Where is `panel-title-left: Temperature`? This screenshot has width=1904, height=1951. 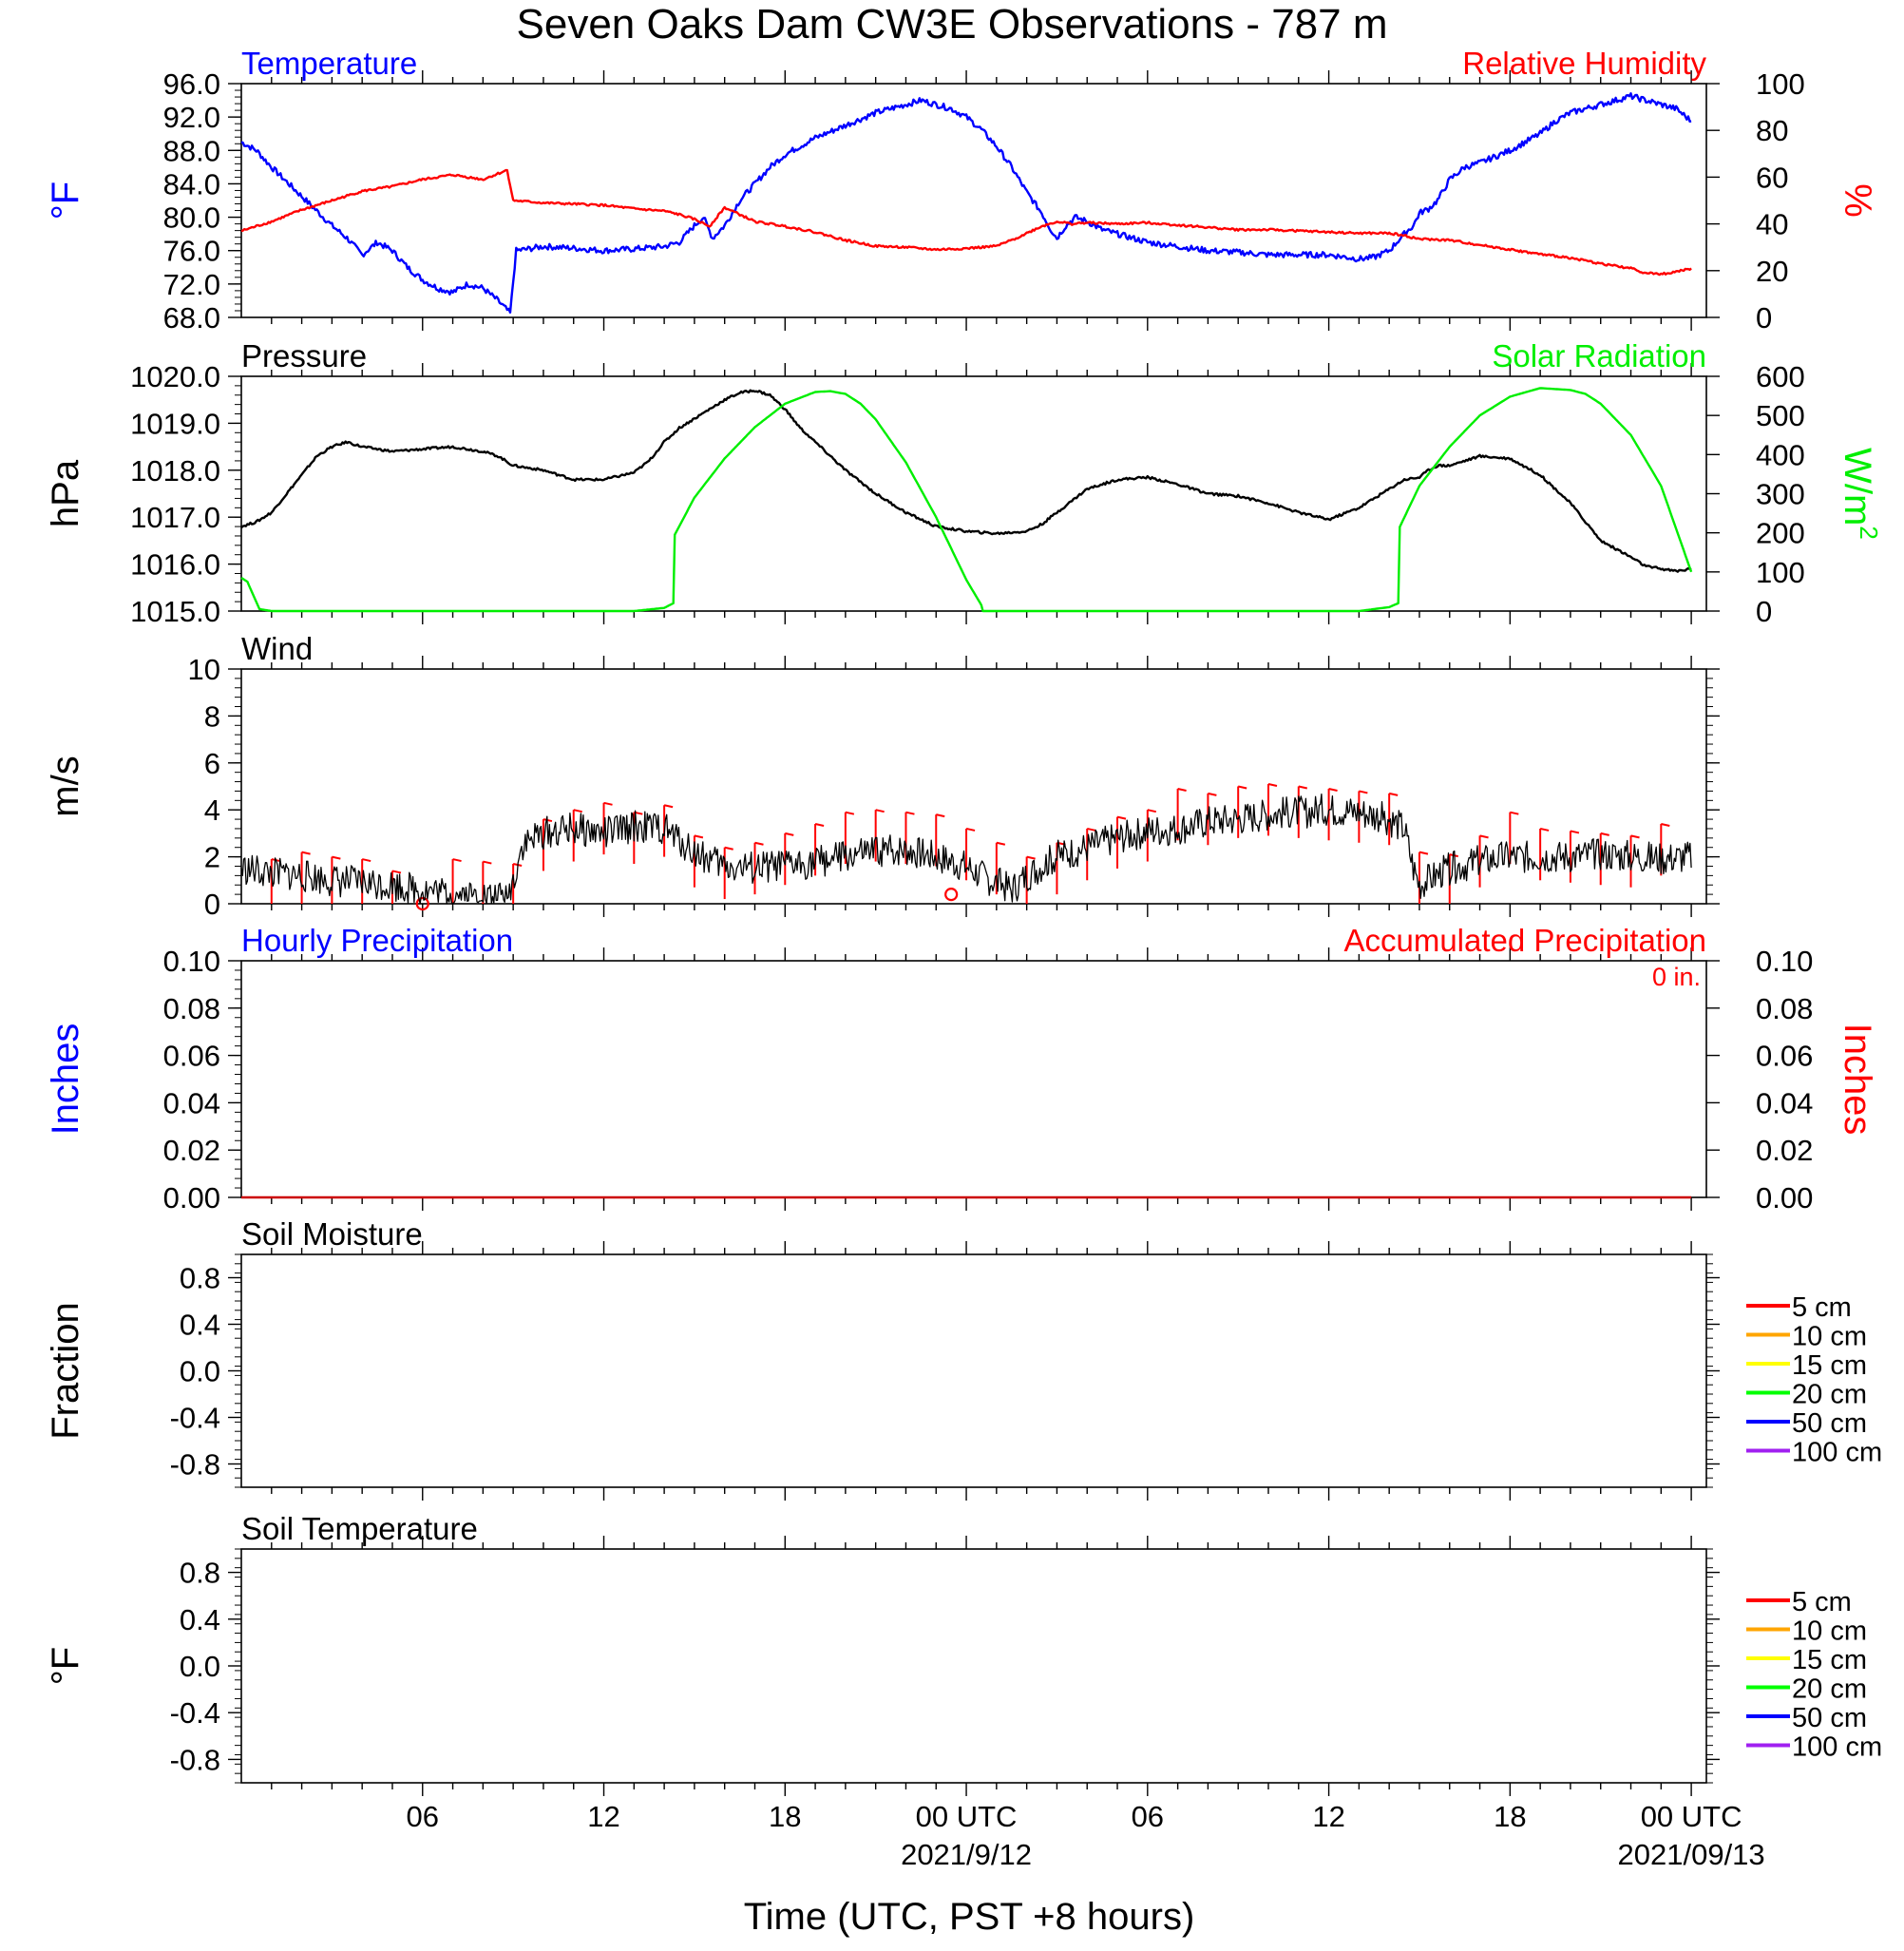 panel-title-left: Temperature is located at coordinates (329, 63).